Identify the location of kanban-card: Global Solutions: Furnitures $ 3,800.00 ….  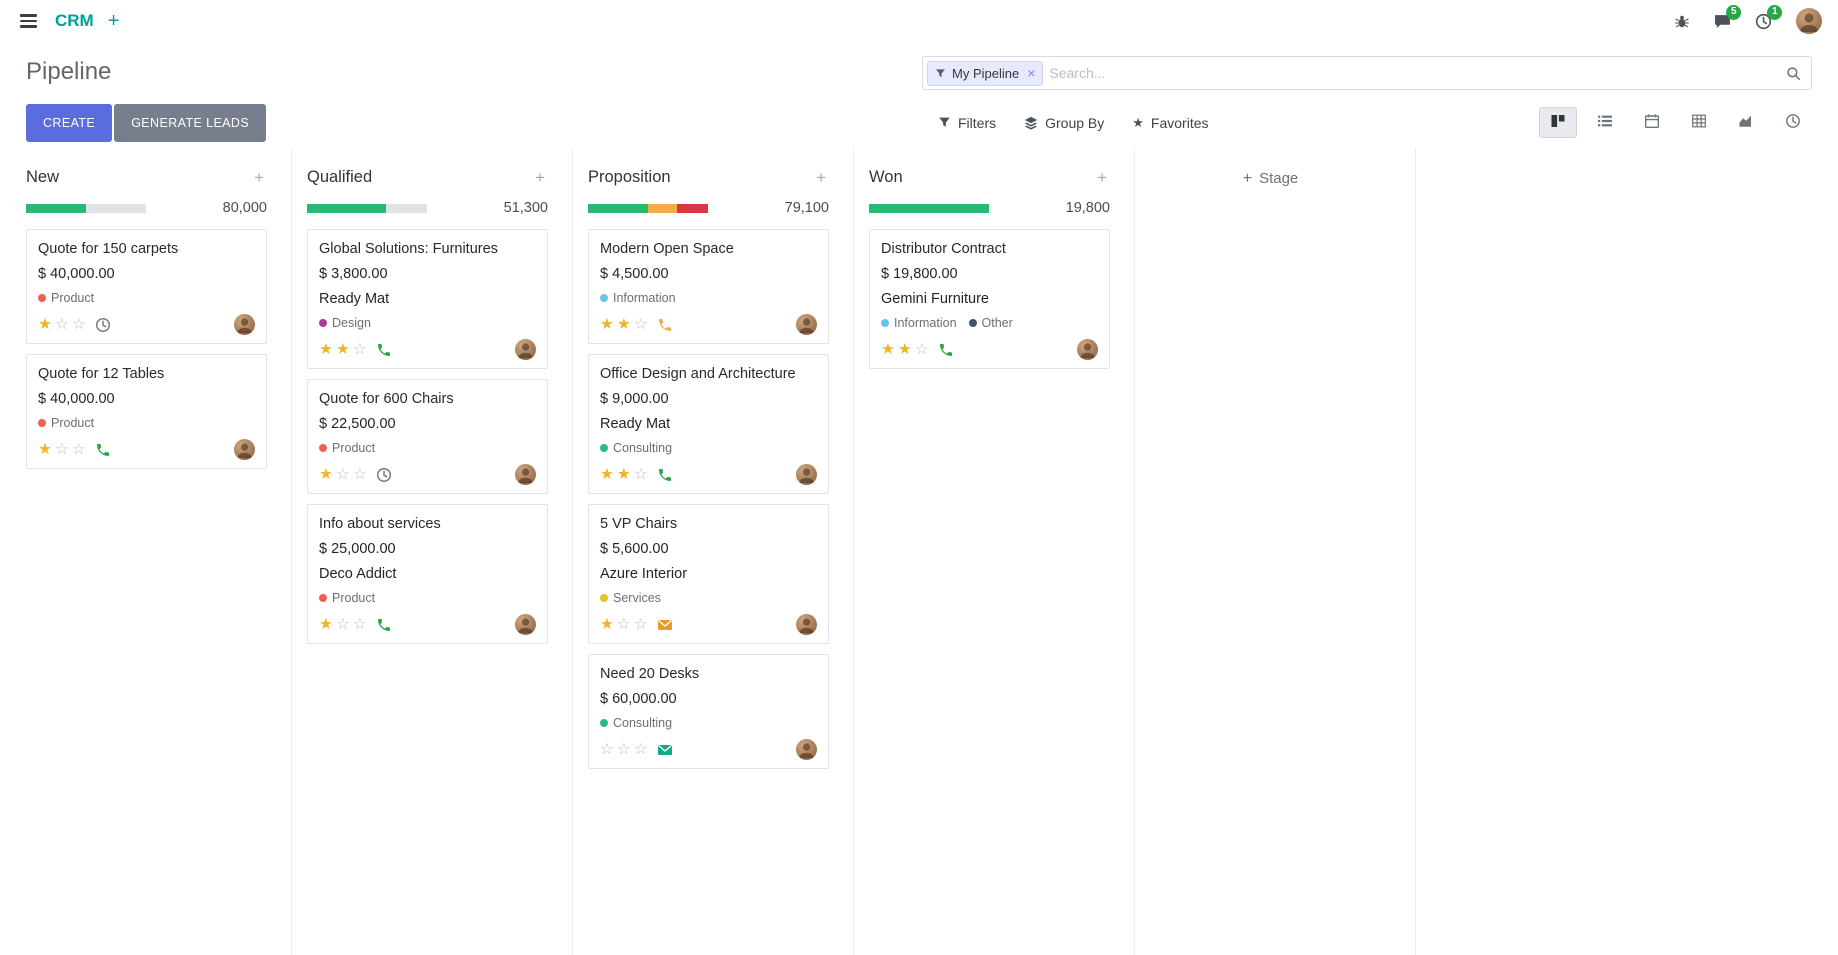
(427, 299).